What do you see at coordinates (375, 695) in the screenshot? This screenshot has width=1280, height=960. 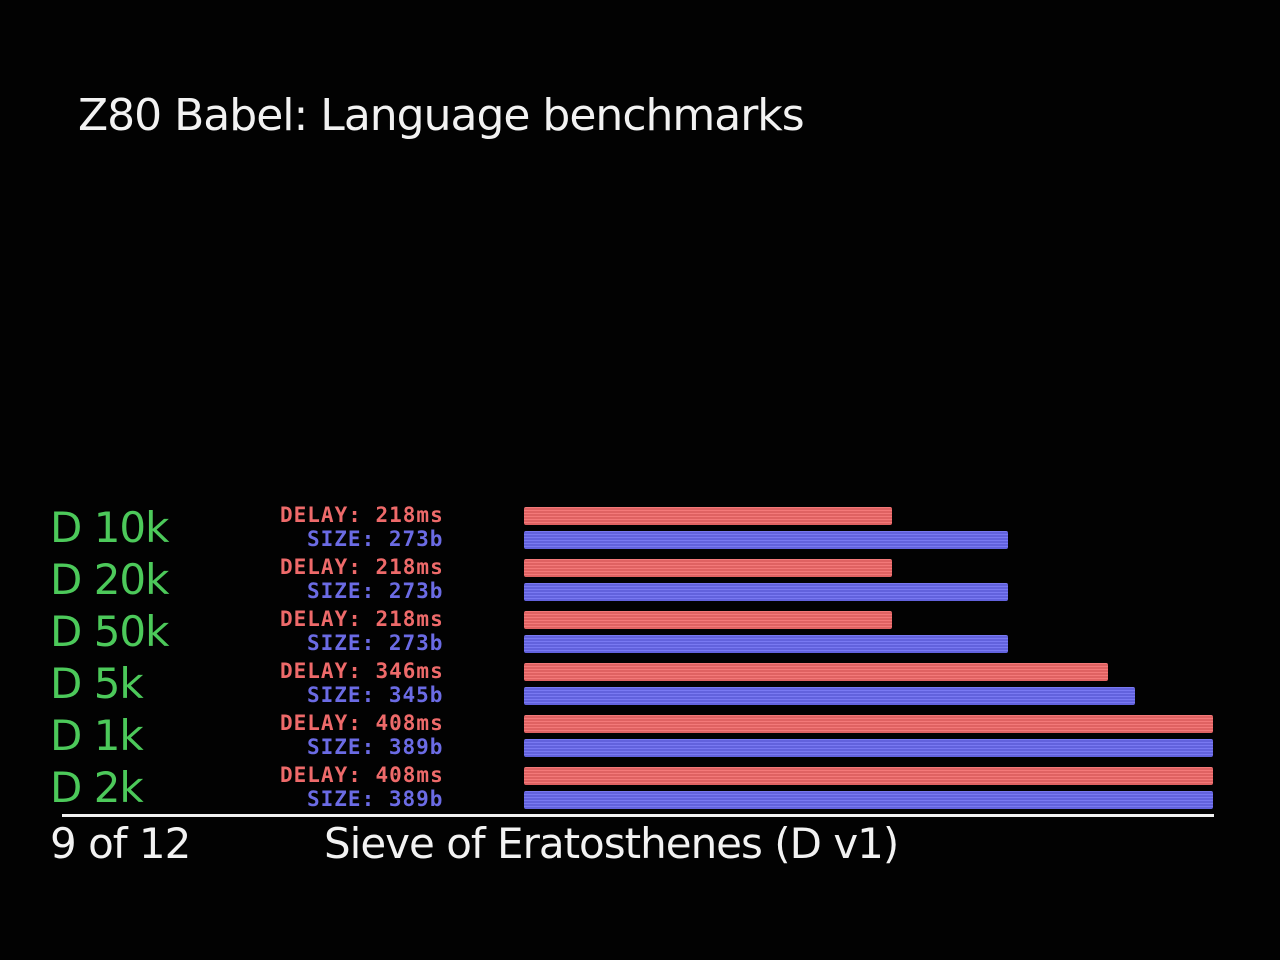 I see `size-value-label: SIZE: 345b` at bounding box center [375, 695].